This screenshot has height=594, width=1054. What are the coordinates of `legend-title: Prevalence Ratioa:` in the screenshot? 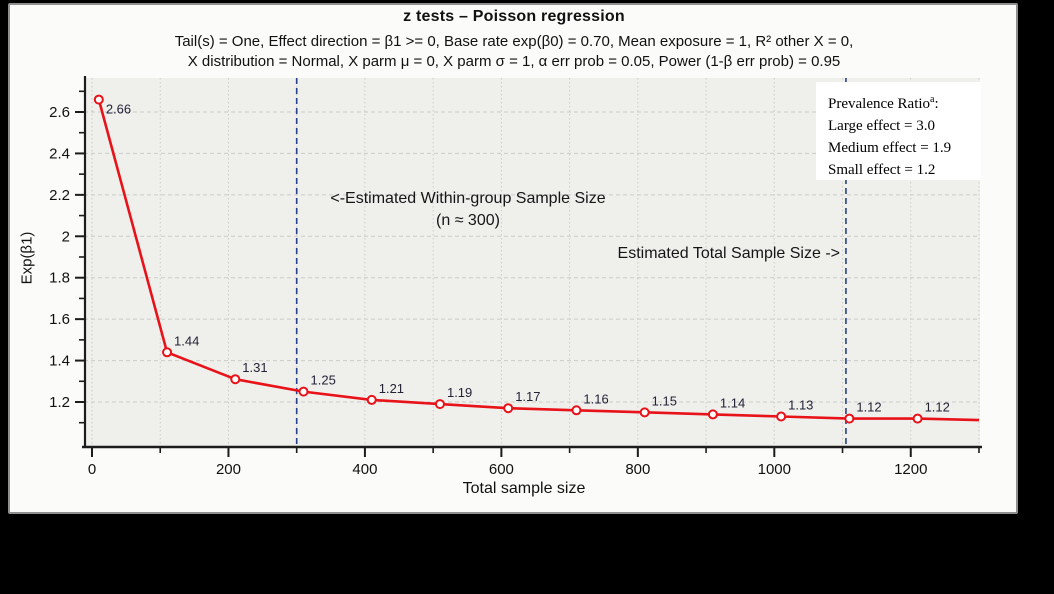 It's located at (883, 103).